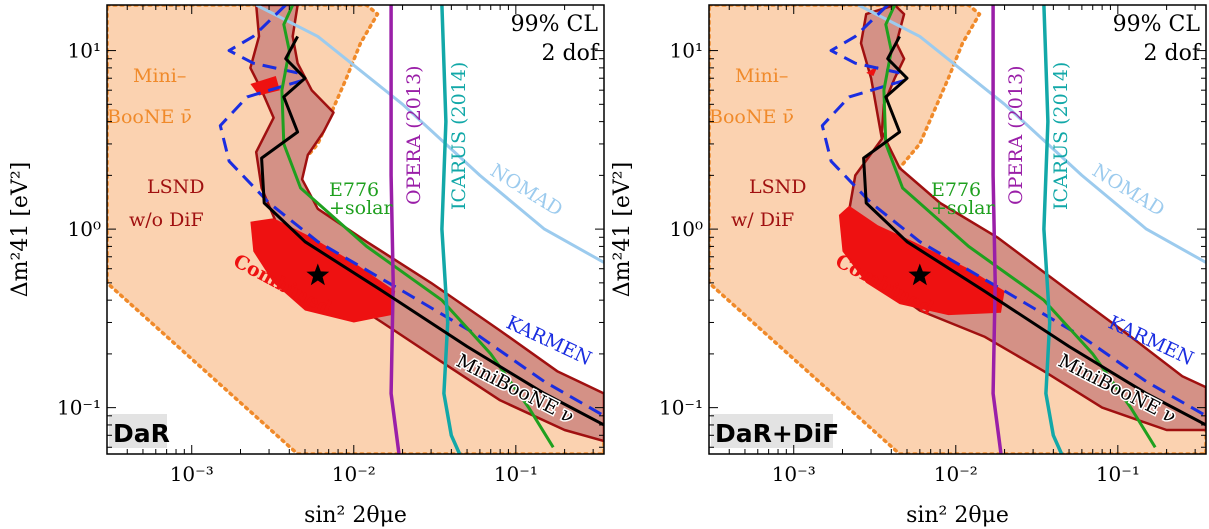  Describe the element at coordinates (141, 433) in the screenshot. I see `panel-badge: DaR` at that location.